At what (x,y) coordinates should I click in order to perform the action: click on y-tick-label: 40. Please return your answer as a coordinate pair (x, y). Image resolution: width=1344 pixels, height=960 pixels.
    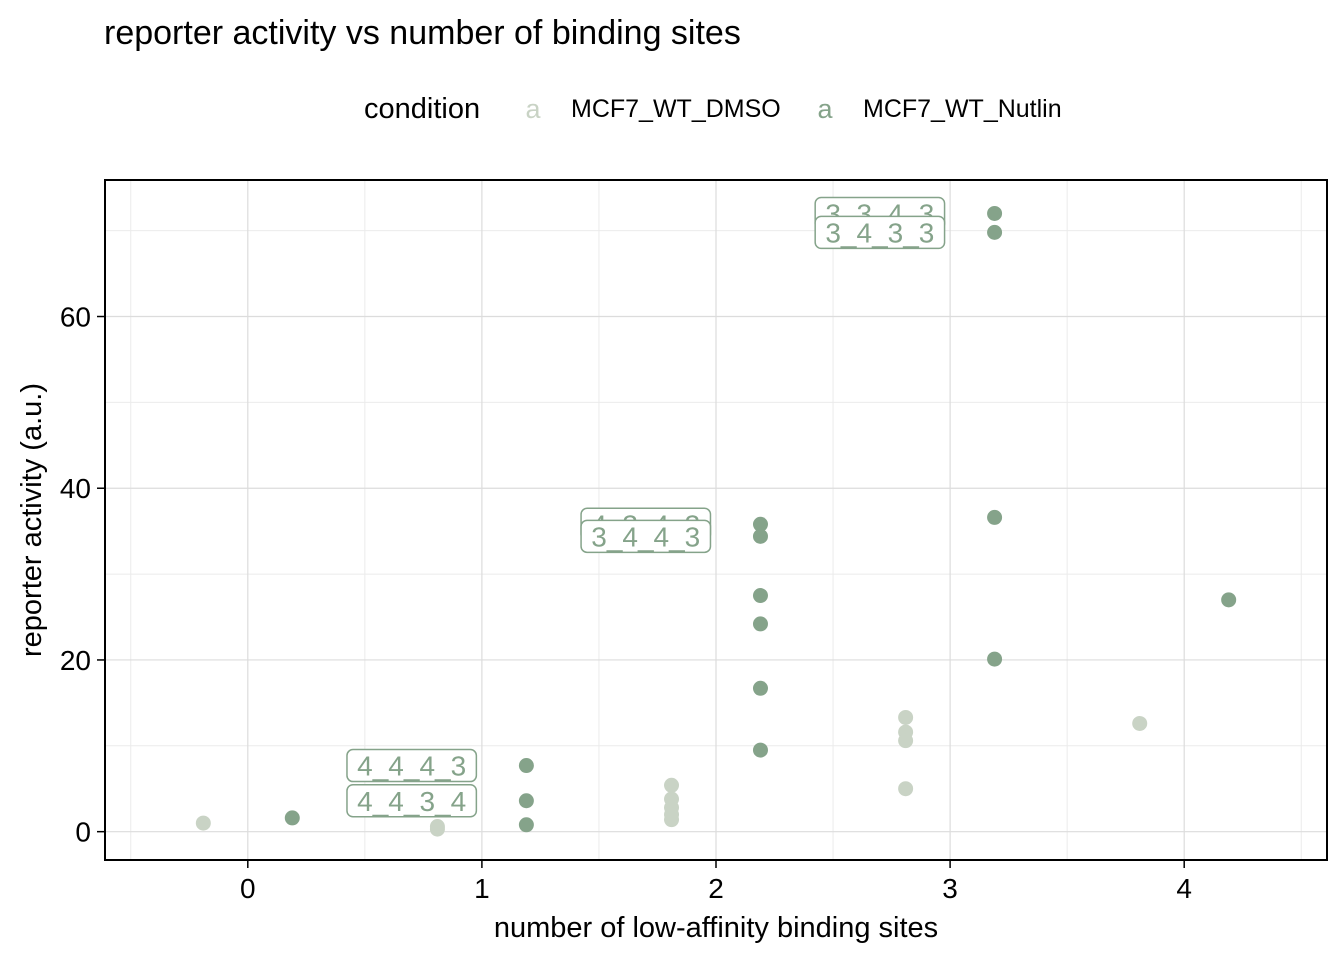
    Looking at the image, I should click on (75, 488).